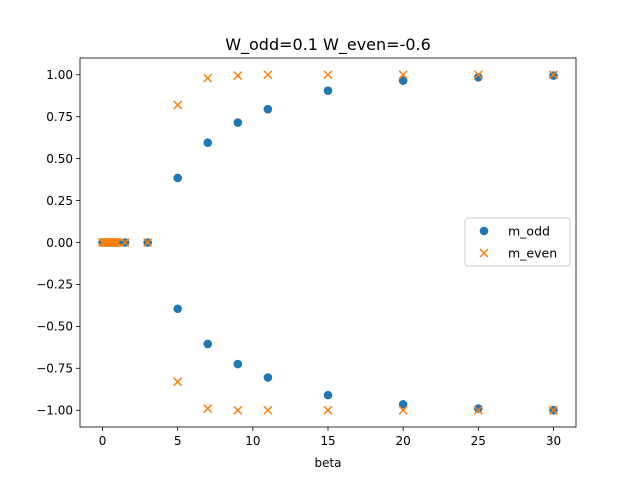 This screenshot has width=640, height=480. I want to click on legend-label-m_odd: m_odd, so click(529, 231).